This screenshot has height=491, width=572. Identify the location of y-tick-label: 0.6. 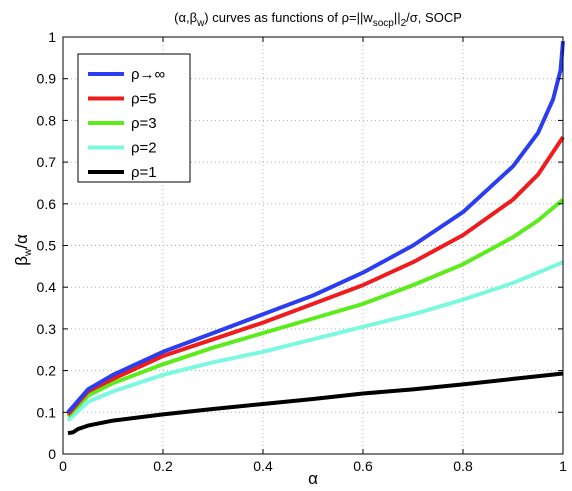
(47, 204).